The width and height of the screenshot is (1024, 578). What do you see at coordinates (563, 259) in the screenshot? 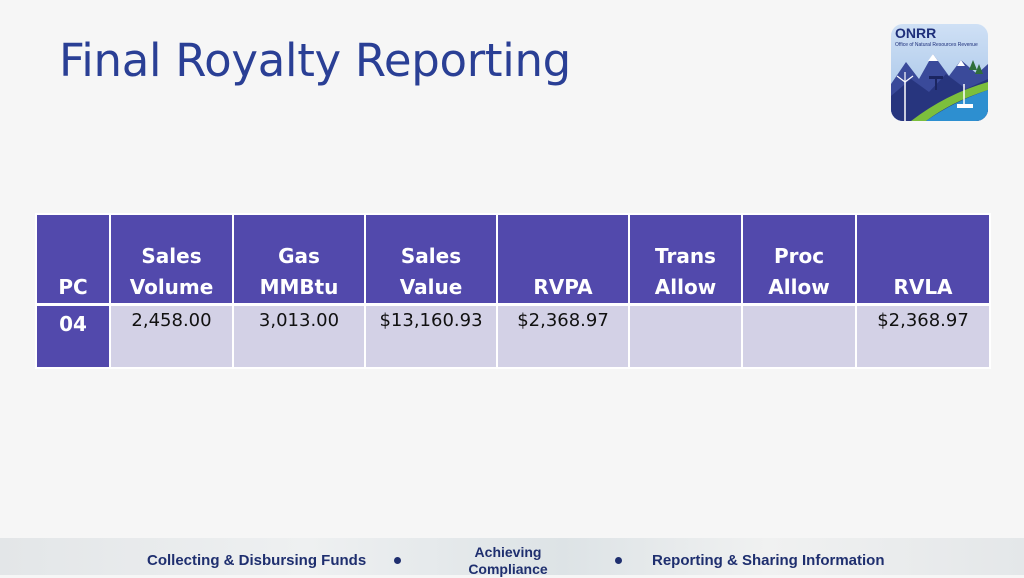
I see `header-rvpa: RVPA` at bounding box center [563, 259].